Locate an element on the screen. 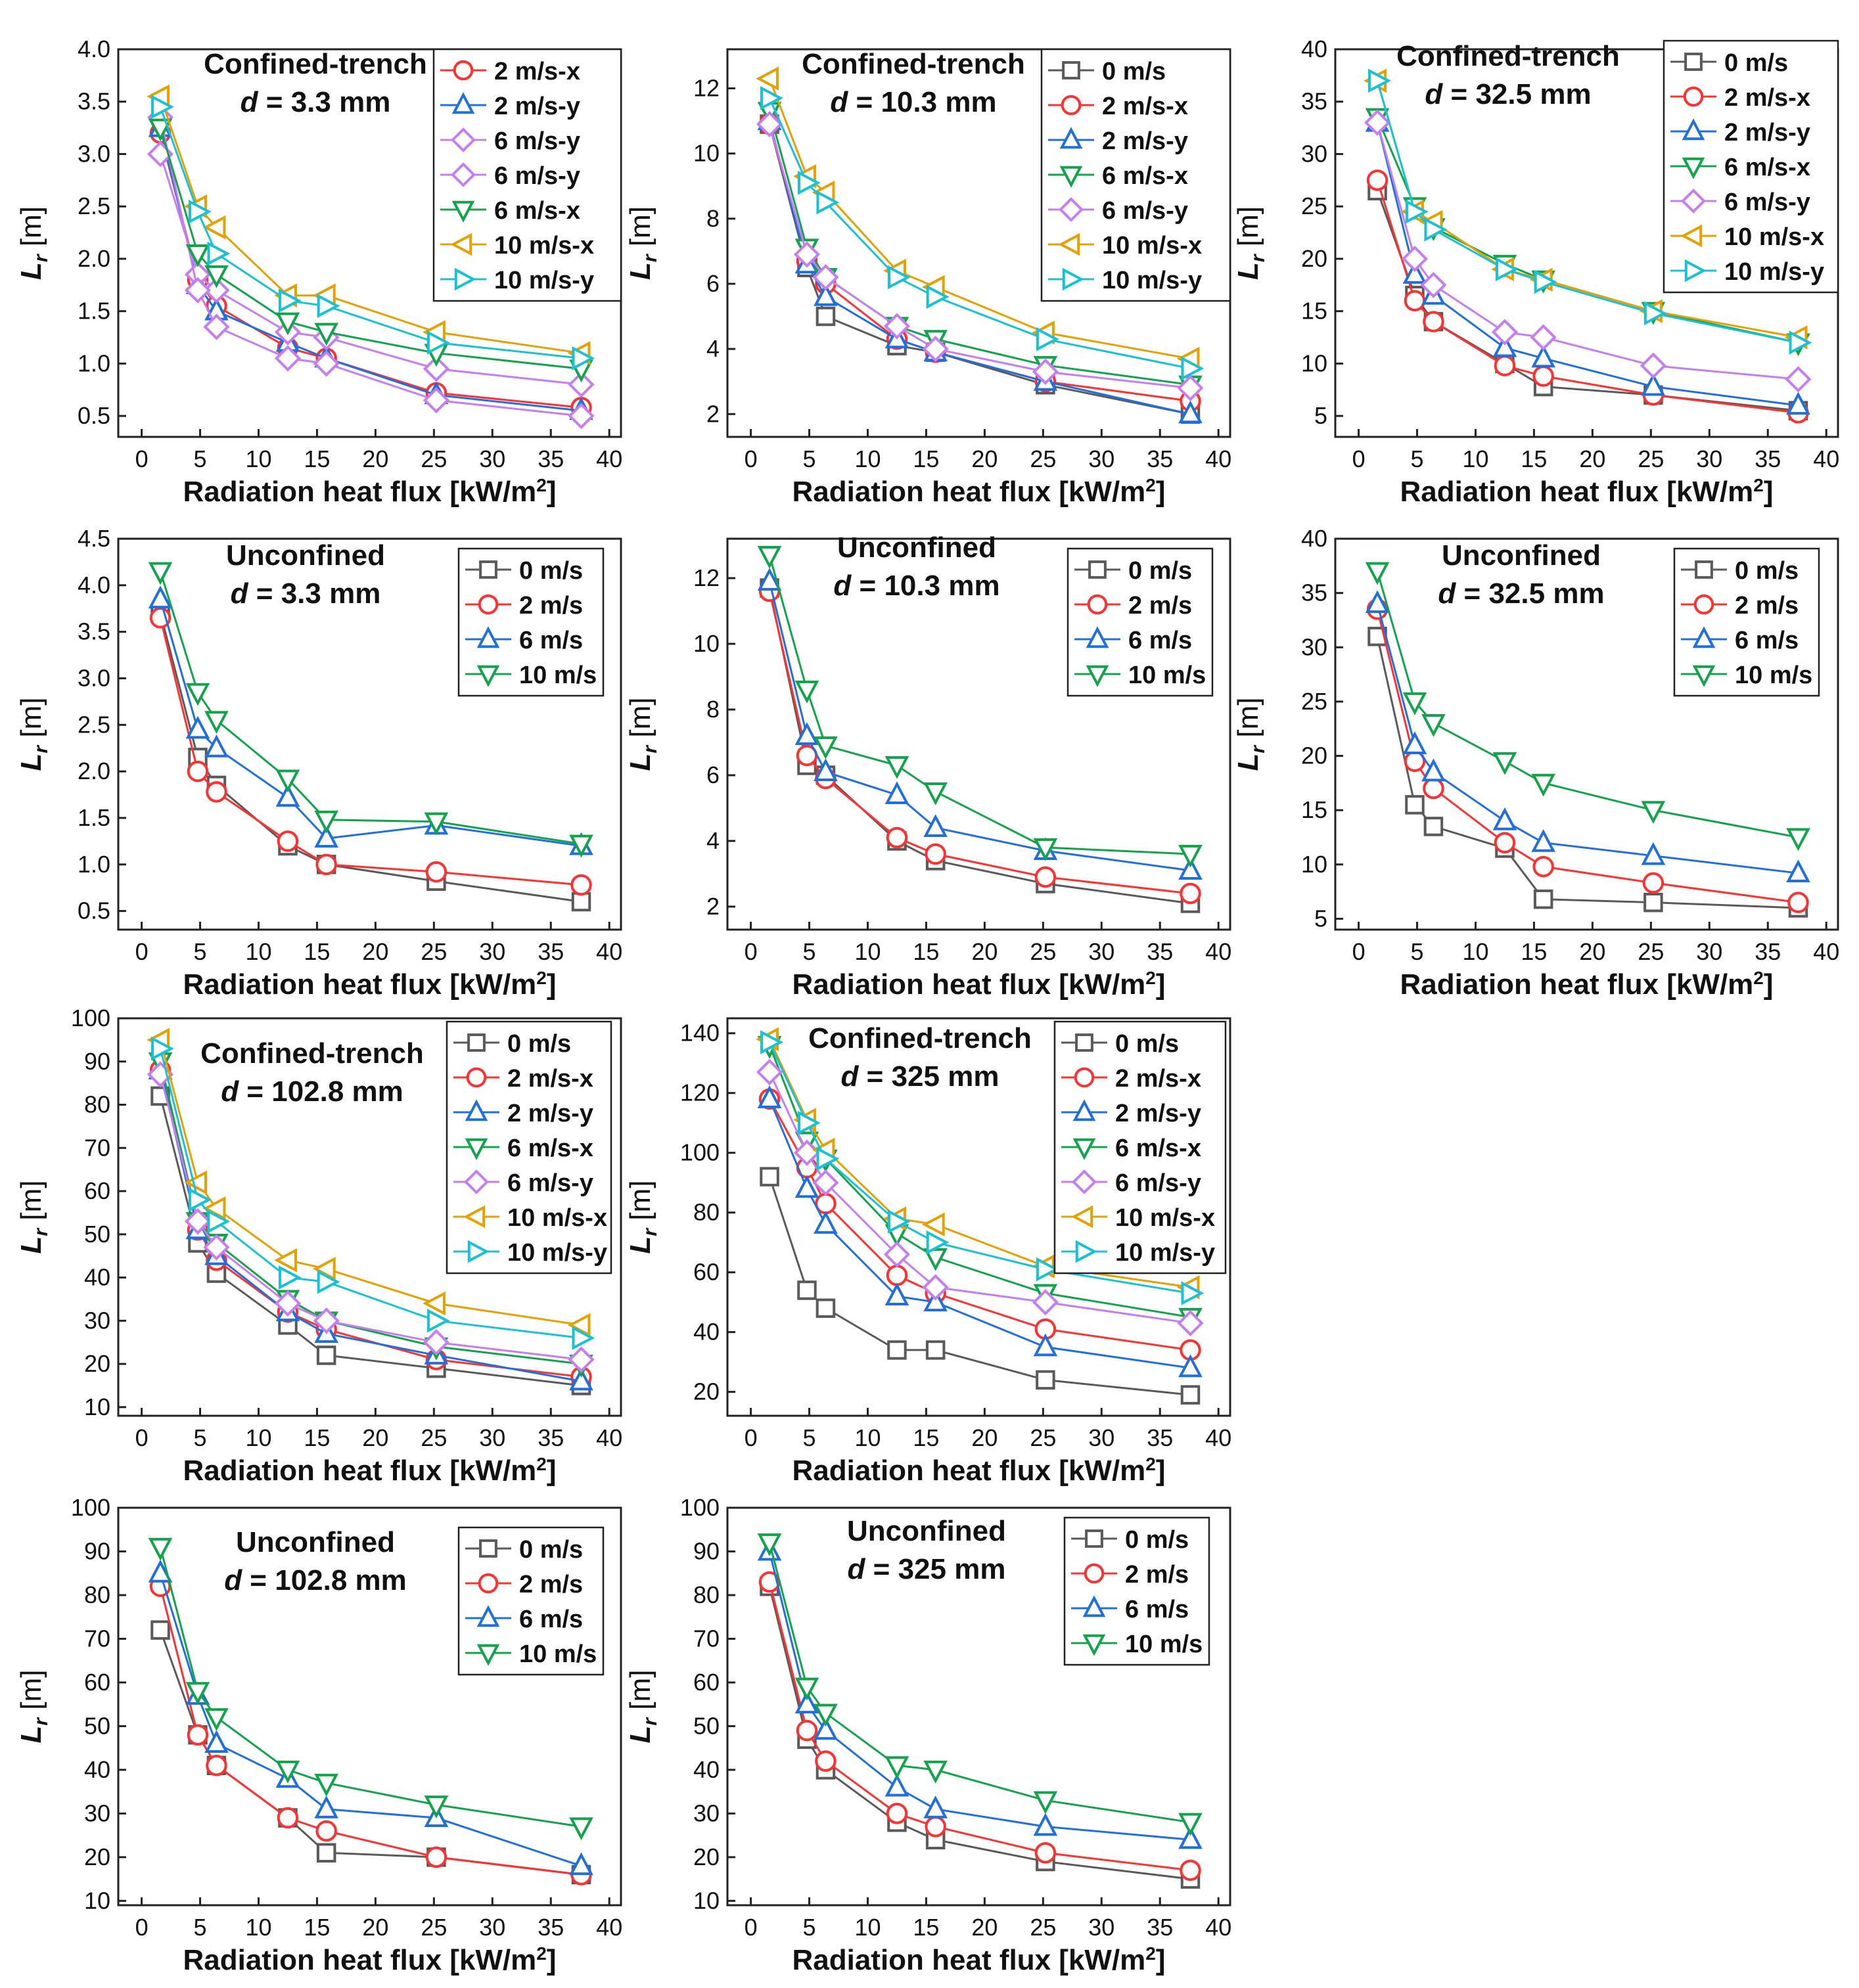 The image size is (1859, 1988). y-tick-label: 4.0 is located at coordinates (94, 585).